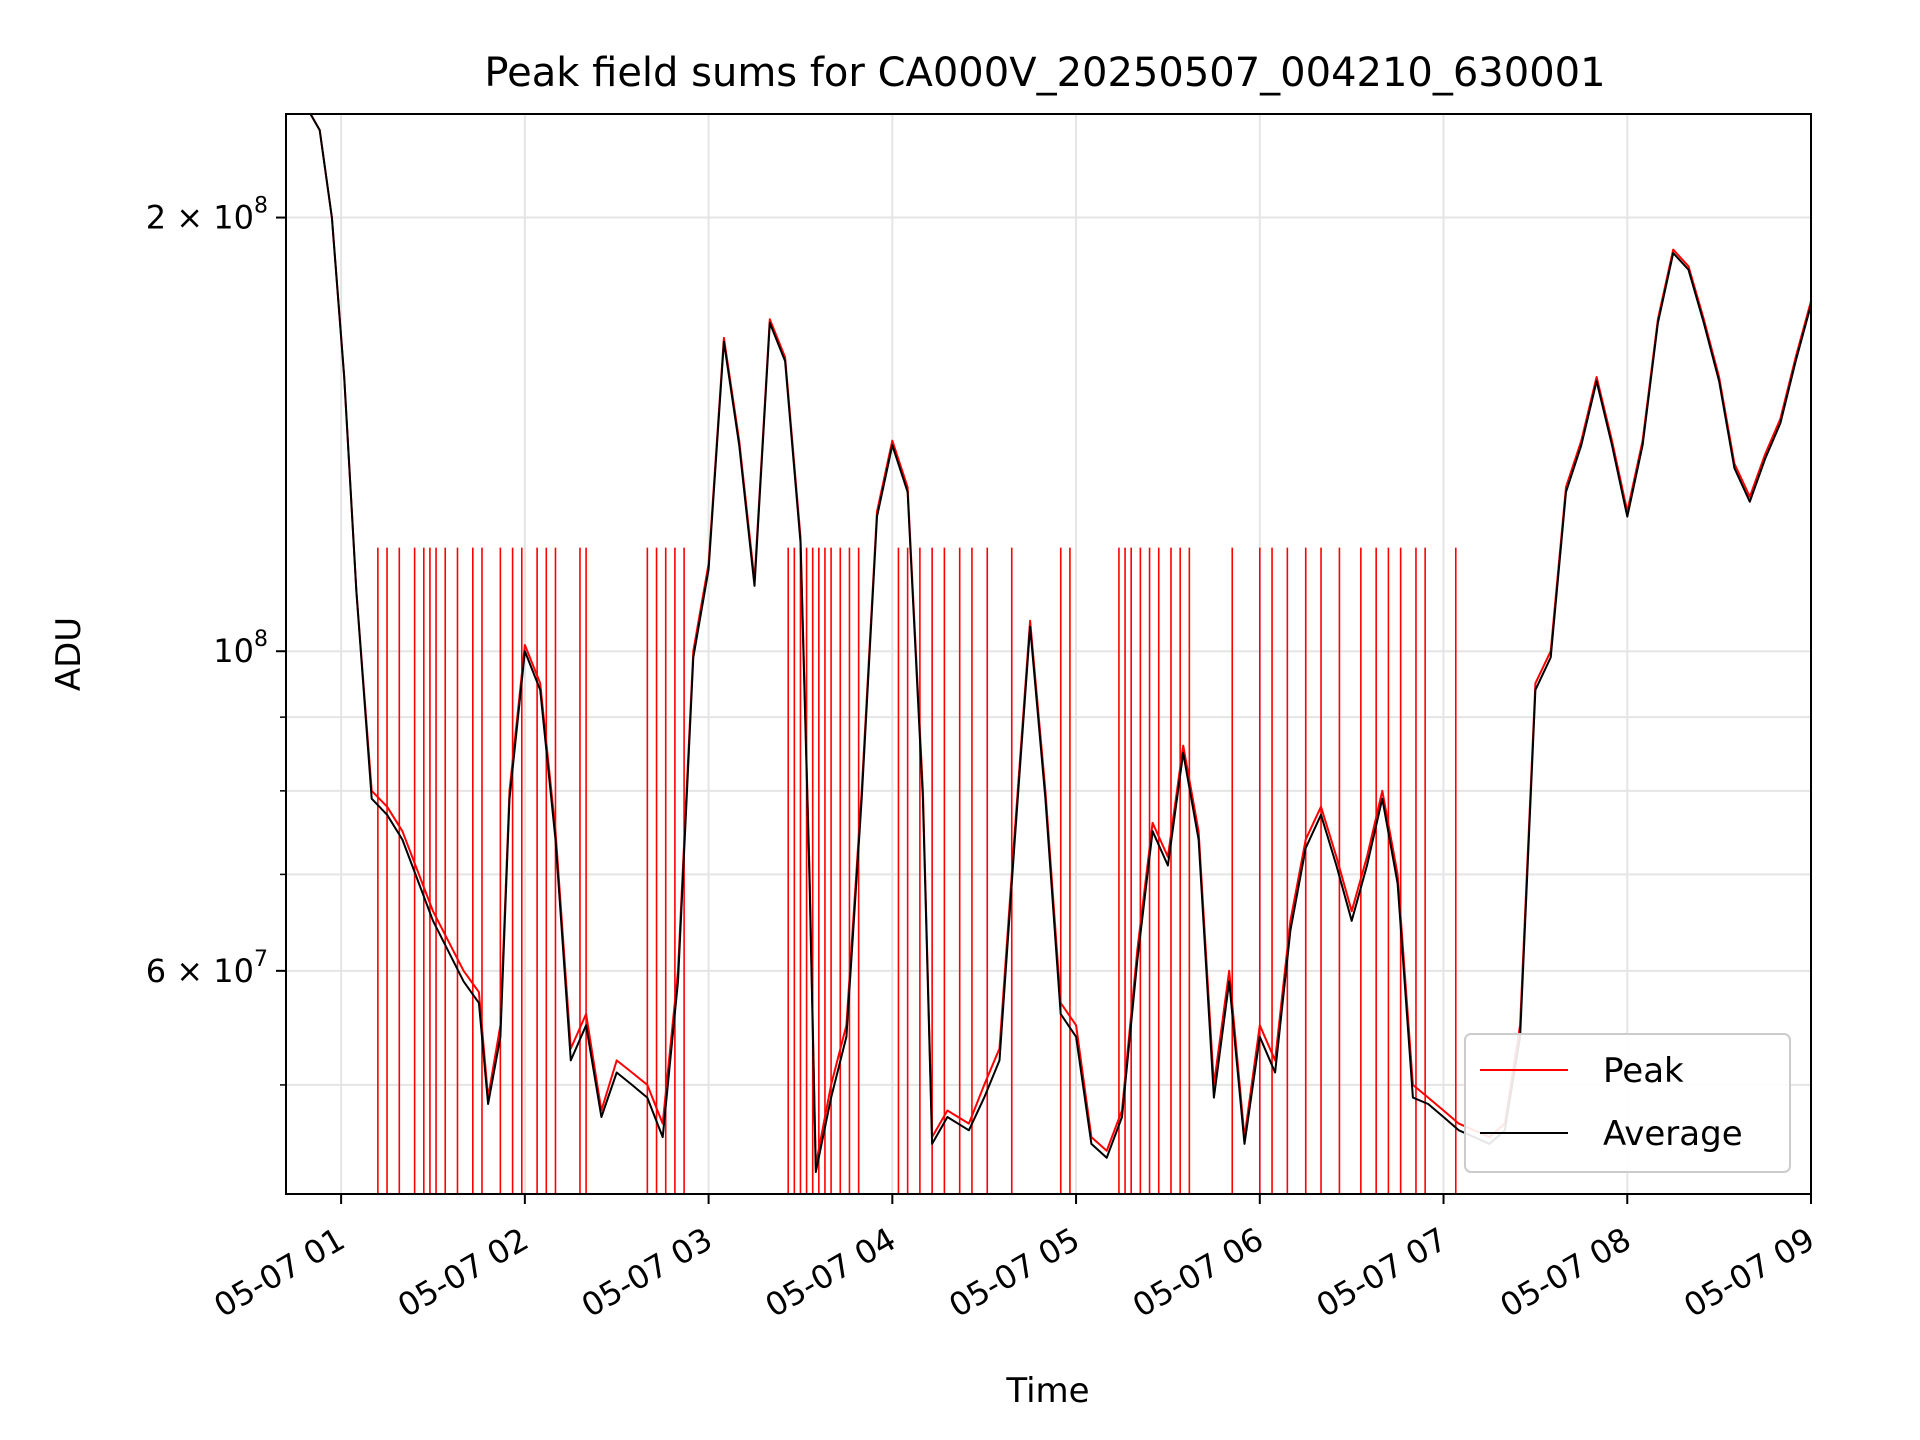 This screenshot has width=1920, height=1440. I want to click on y-tick-label: 108, so click(240, 648).